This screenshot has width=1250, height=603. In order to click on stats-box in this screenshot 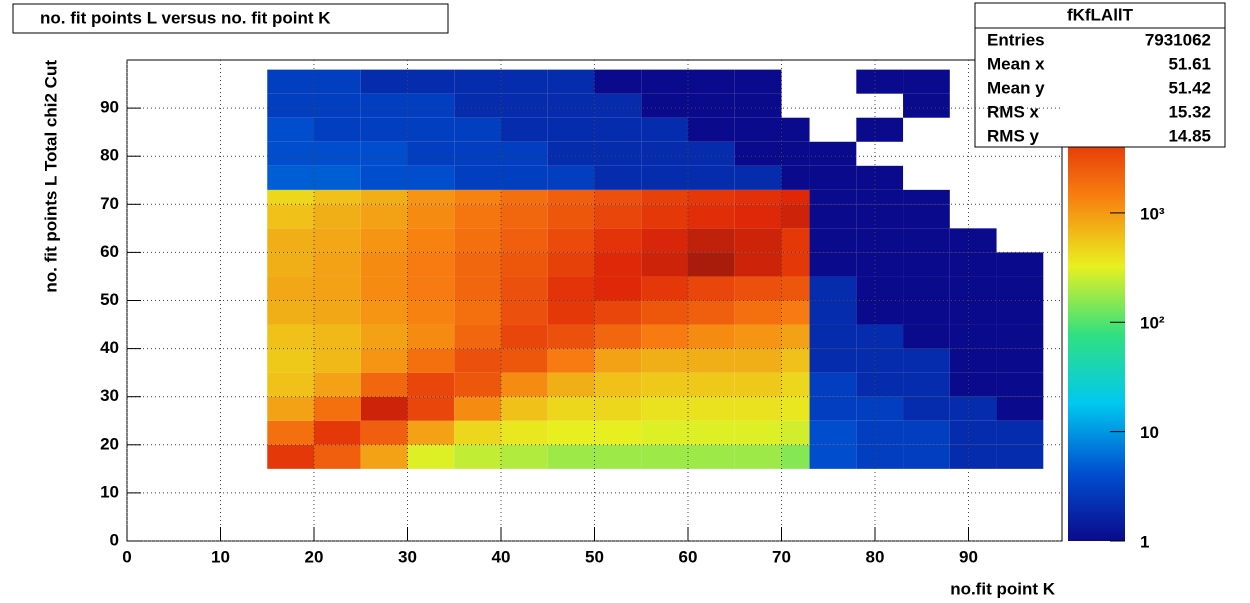, I will do `click(1100, 75)`.